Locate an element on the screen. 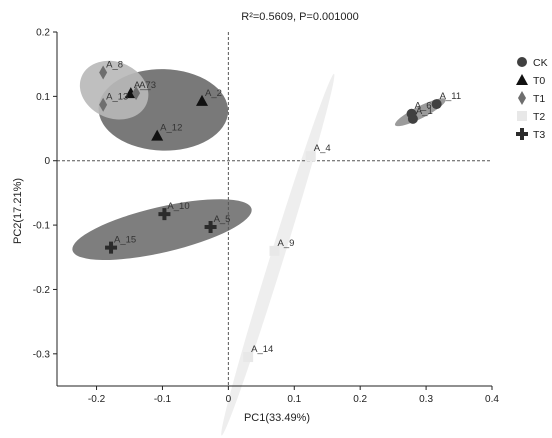  point-label: A_9 is located at coordinates (286, 243).